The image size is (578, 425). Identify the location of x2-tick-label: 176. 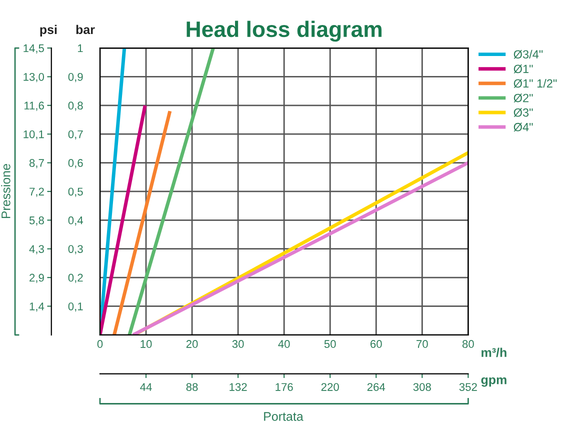
(284, 387).